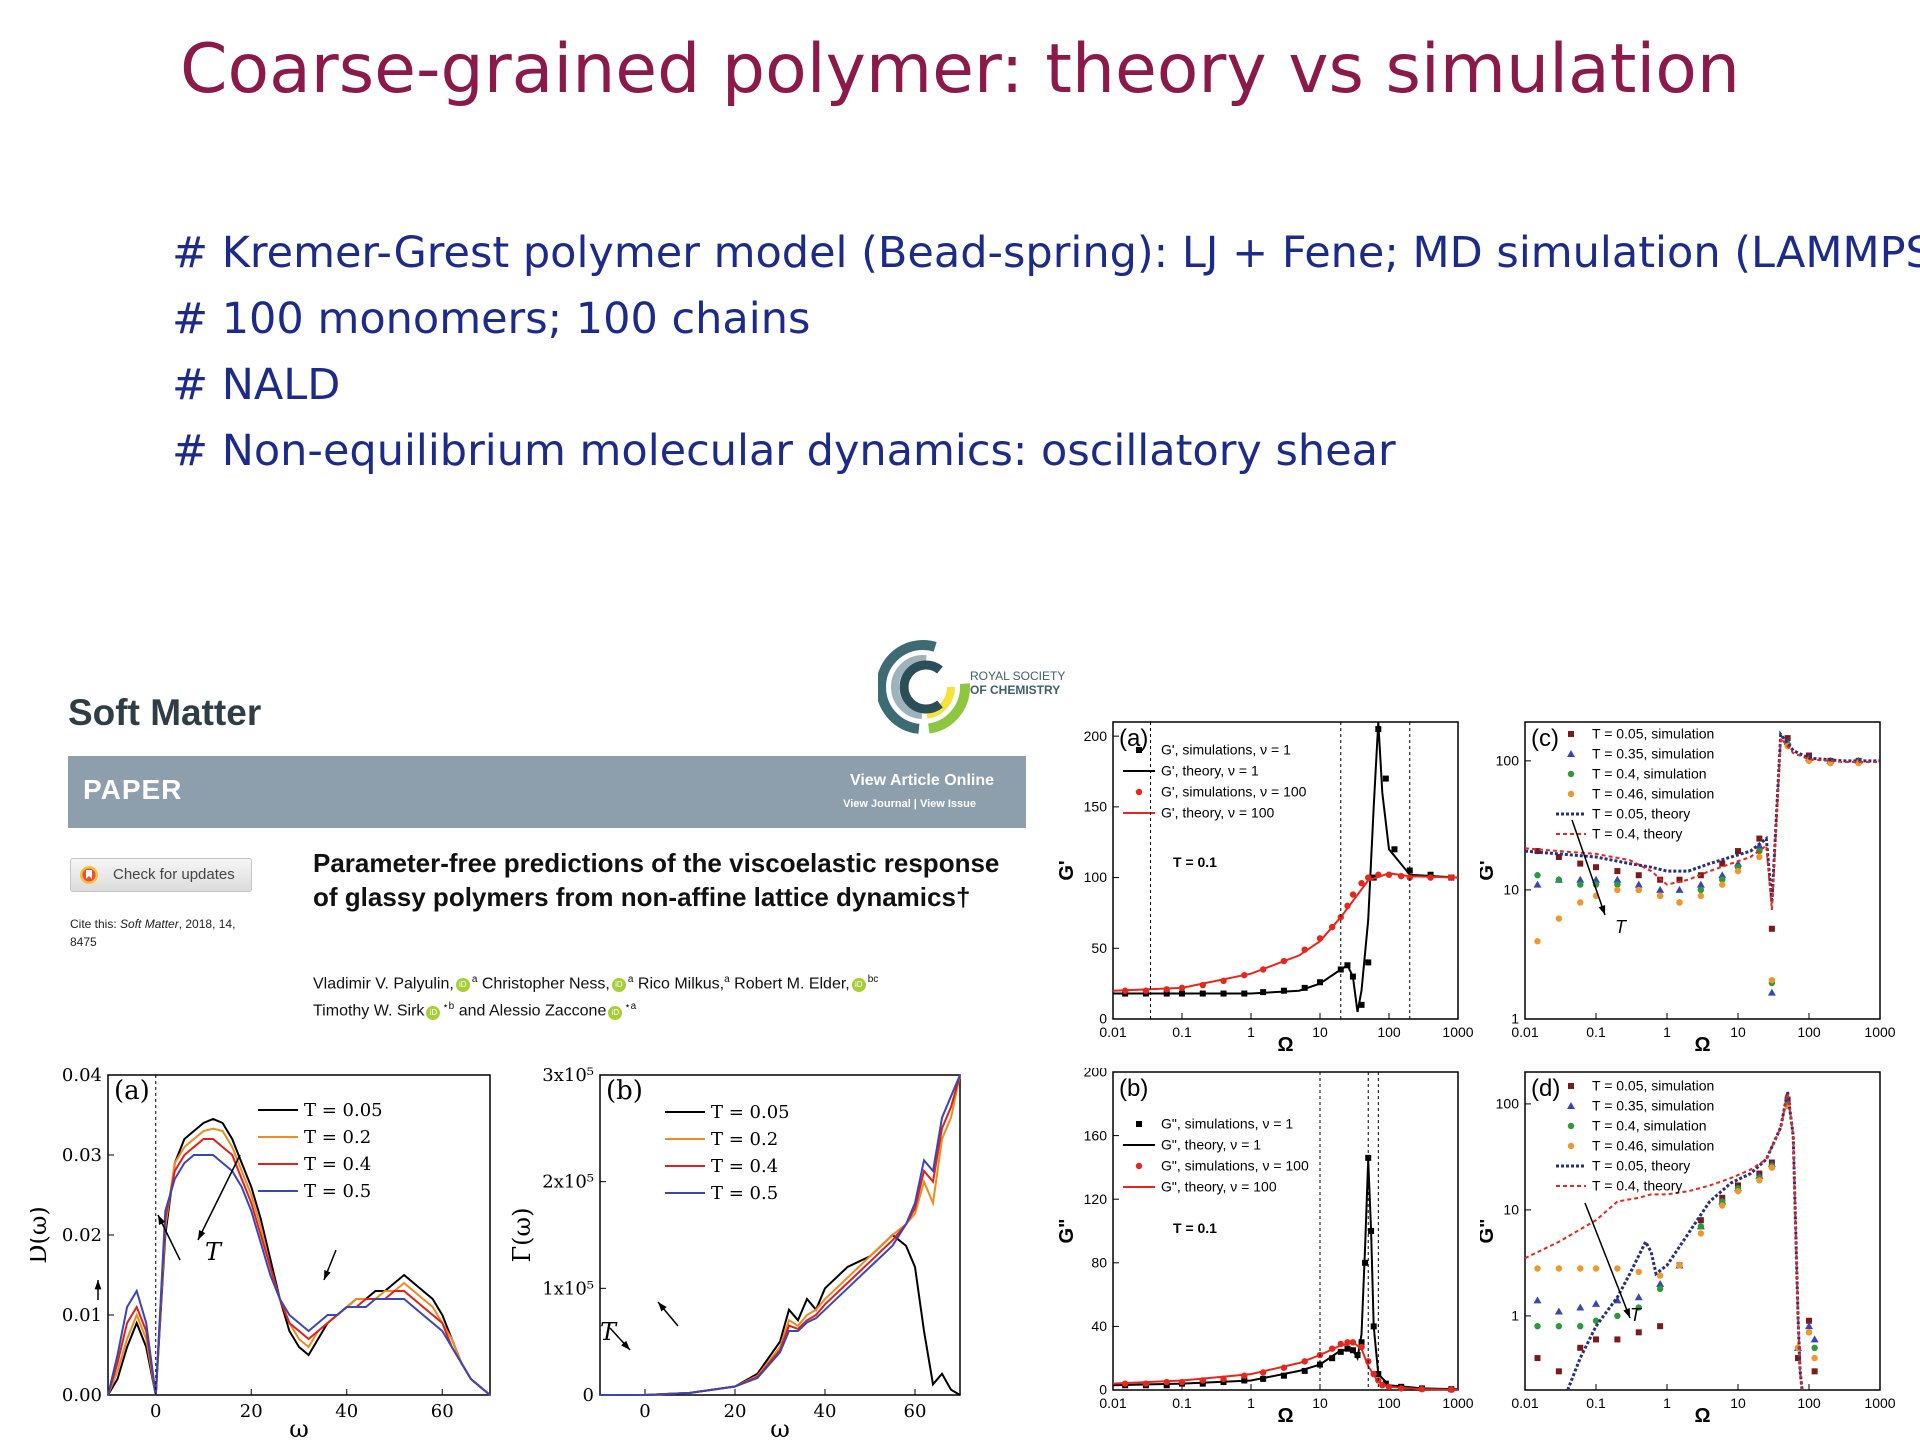  Describe the element at coordinates (89, 875) in the screenshot. I see `check-updates-icon` at that location.